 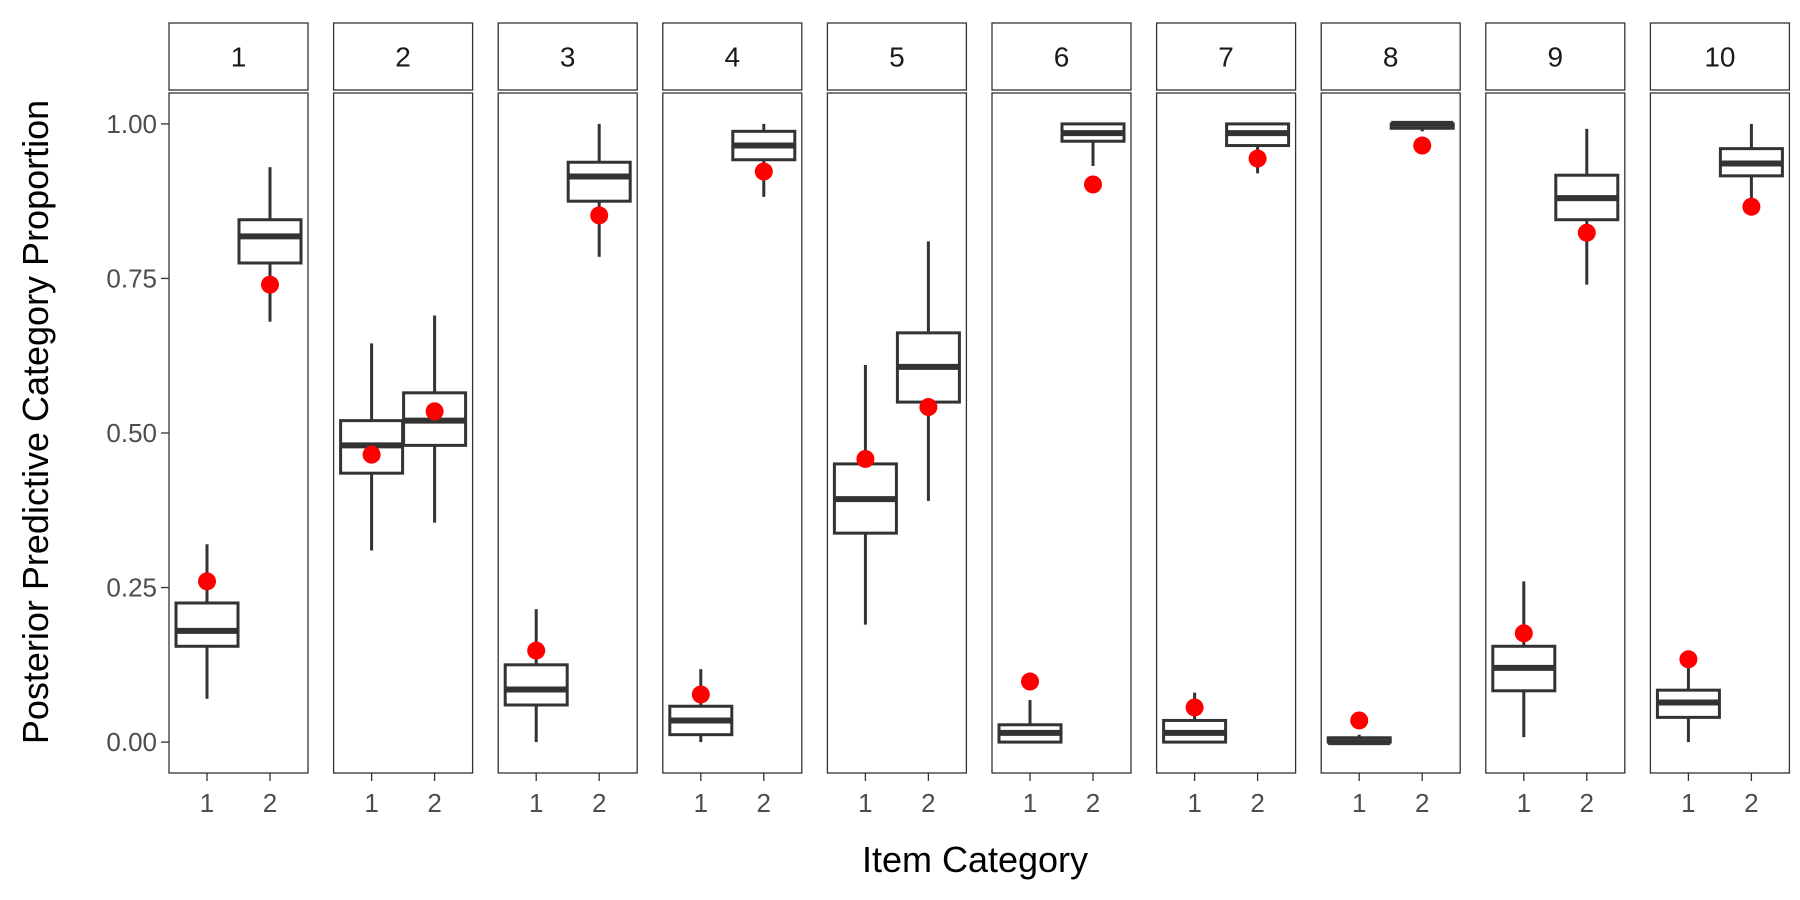 I want to click on facet-strip-label: 8, so click(x=1391, y=57).